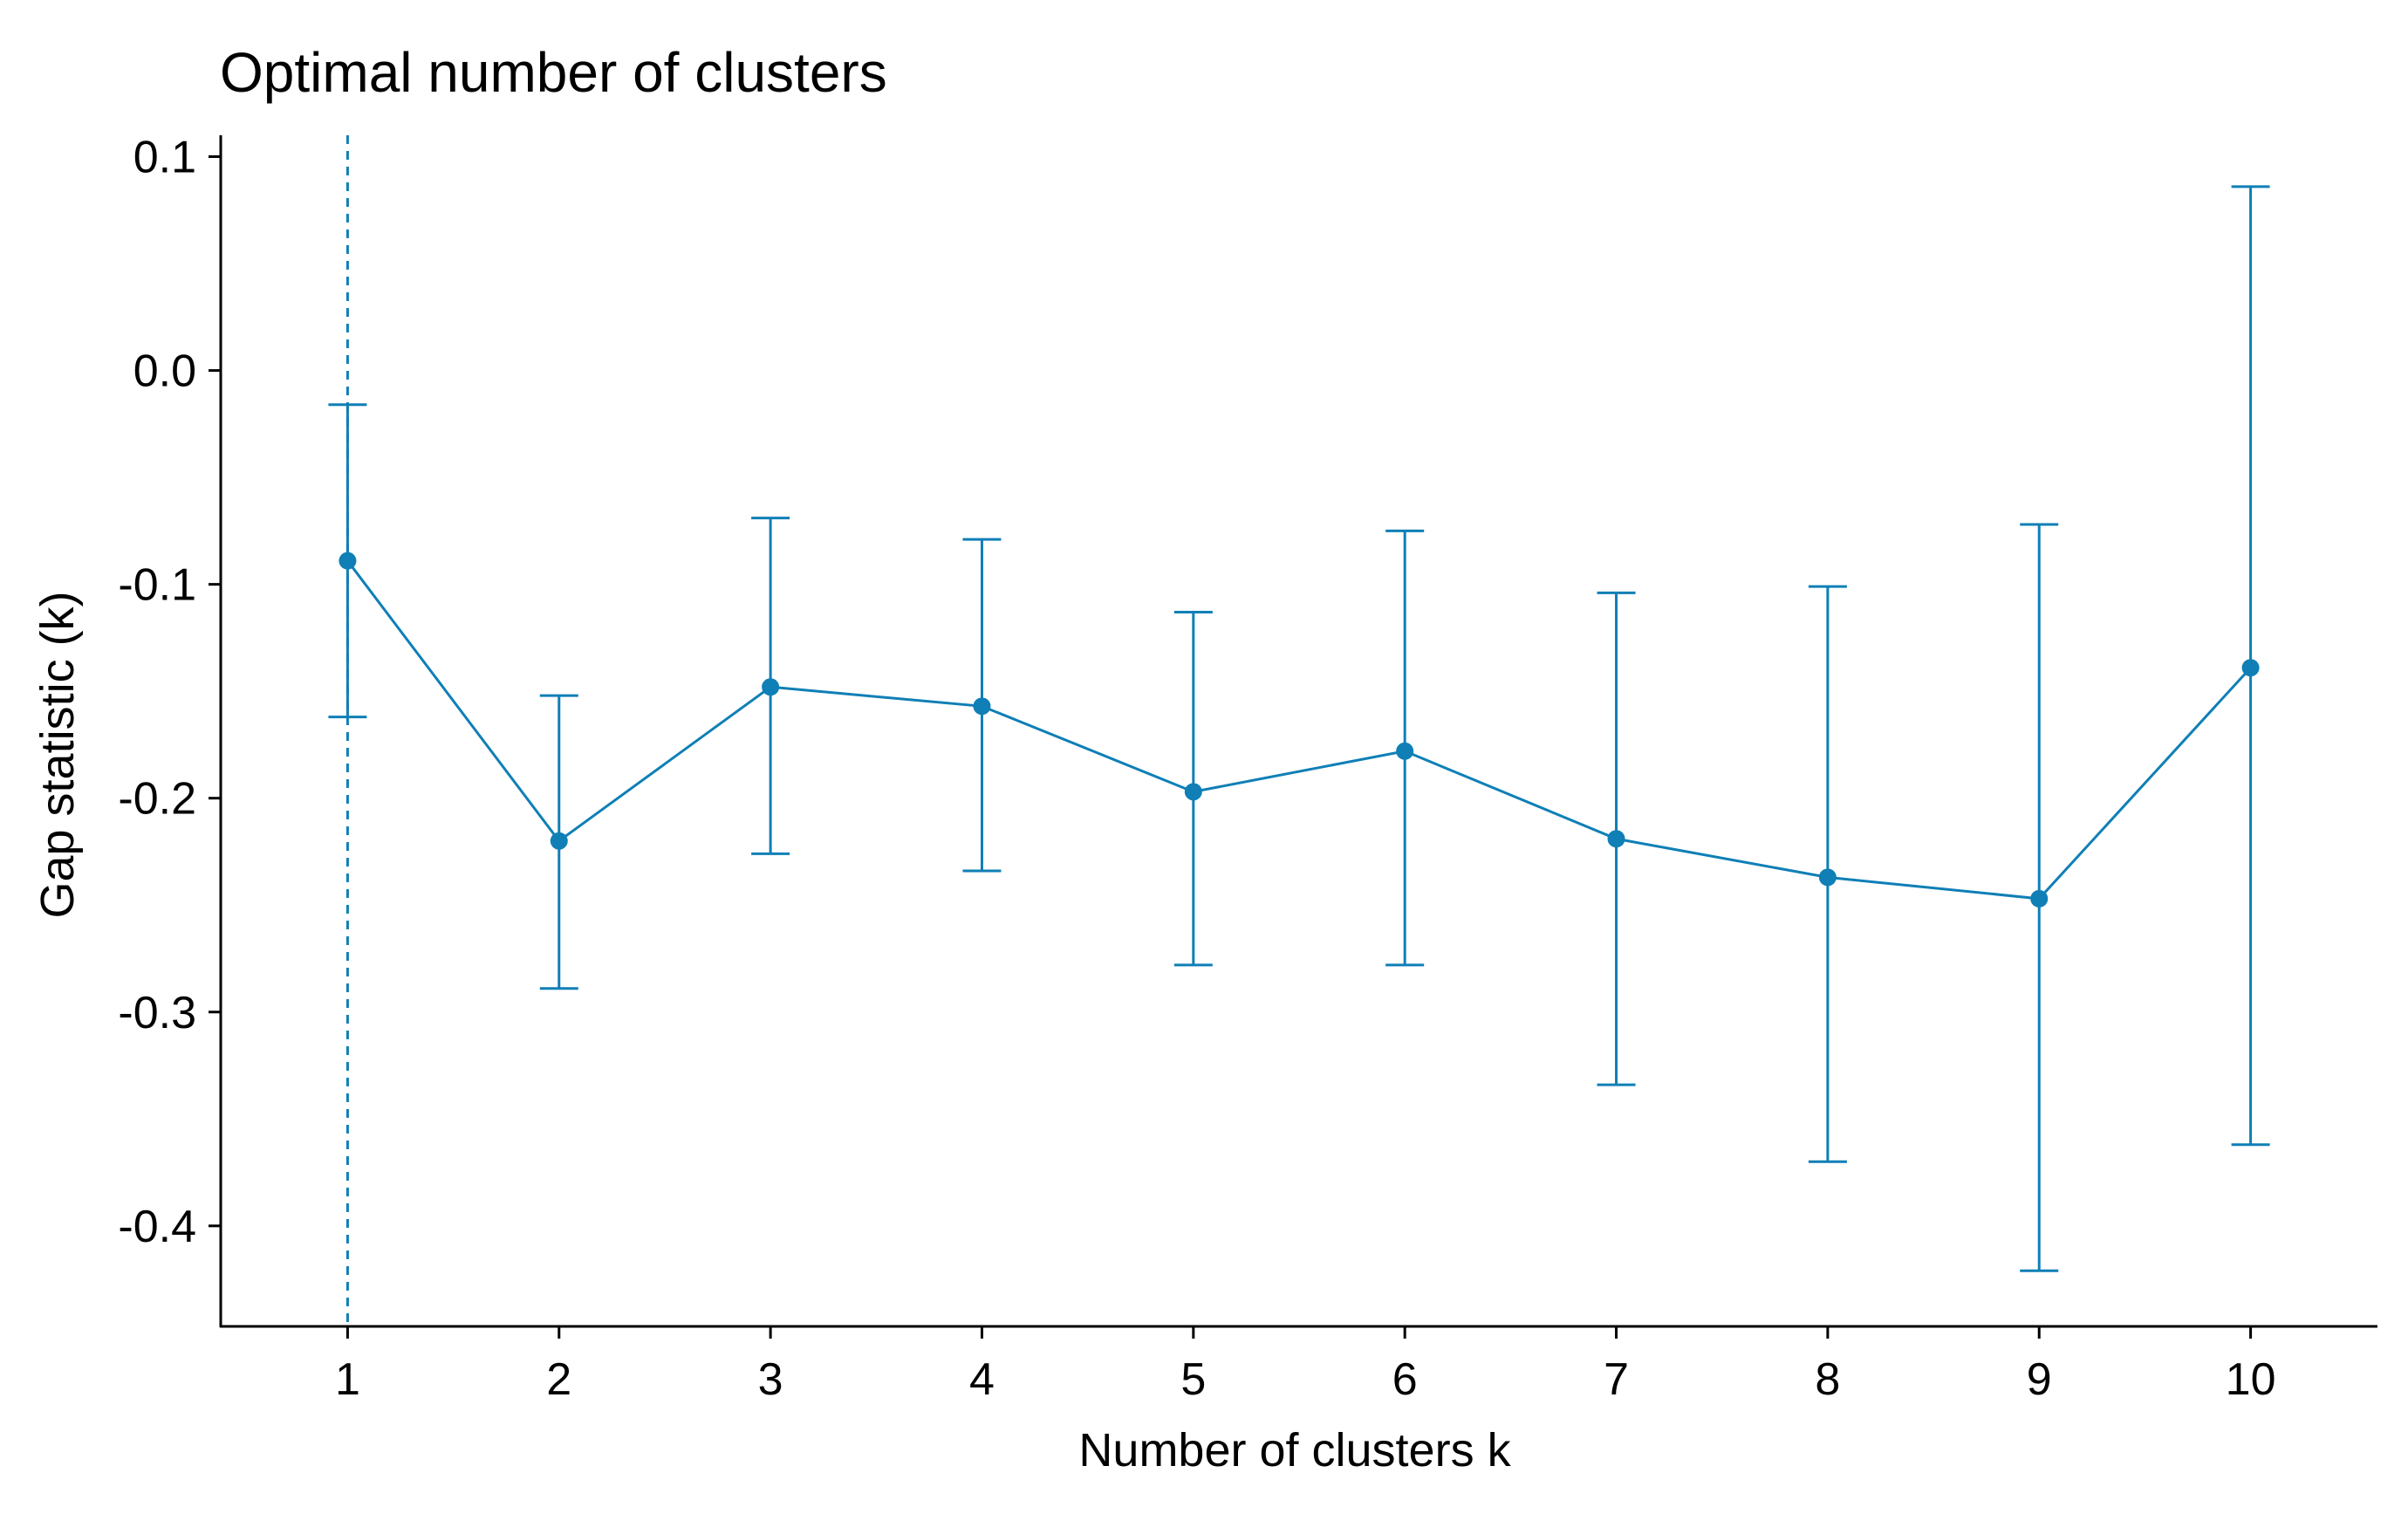 This screenshot has height=1514, width=2408. Describe the element at coordinates (1193, 1379) in the screenshot. I see `x-tick-label: 5` at that location.